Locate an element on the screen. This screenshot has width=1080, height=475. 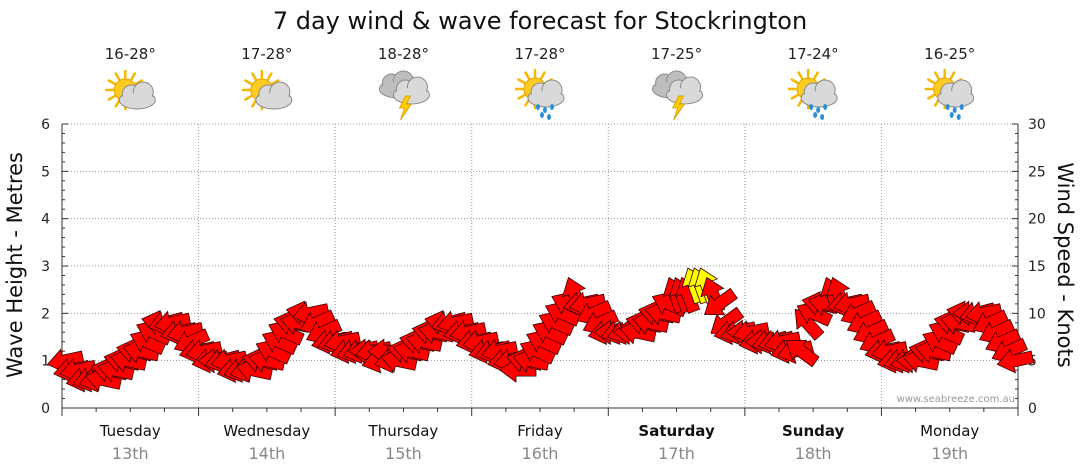
y-tick-right-label: 10 is located at coordinates (1037, 314).